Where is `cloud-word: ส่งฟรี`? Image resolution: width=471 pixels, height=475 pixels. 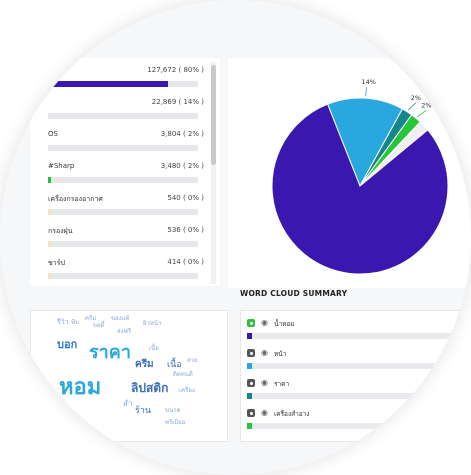 cloud-word: ส่งฟรี is located at coordinates (124, 331).